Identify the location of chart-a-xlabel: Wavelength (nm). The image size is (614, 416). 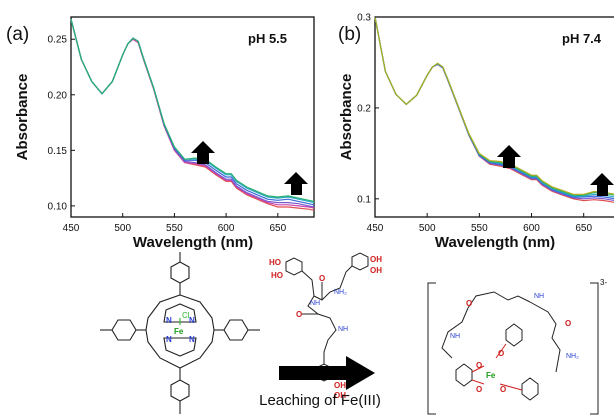
(193, 242).